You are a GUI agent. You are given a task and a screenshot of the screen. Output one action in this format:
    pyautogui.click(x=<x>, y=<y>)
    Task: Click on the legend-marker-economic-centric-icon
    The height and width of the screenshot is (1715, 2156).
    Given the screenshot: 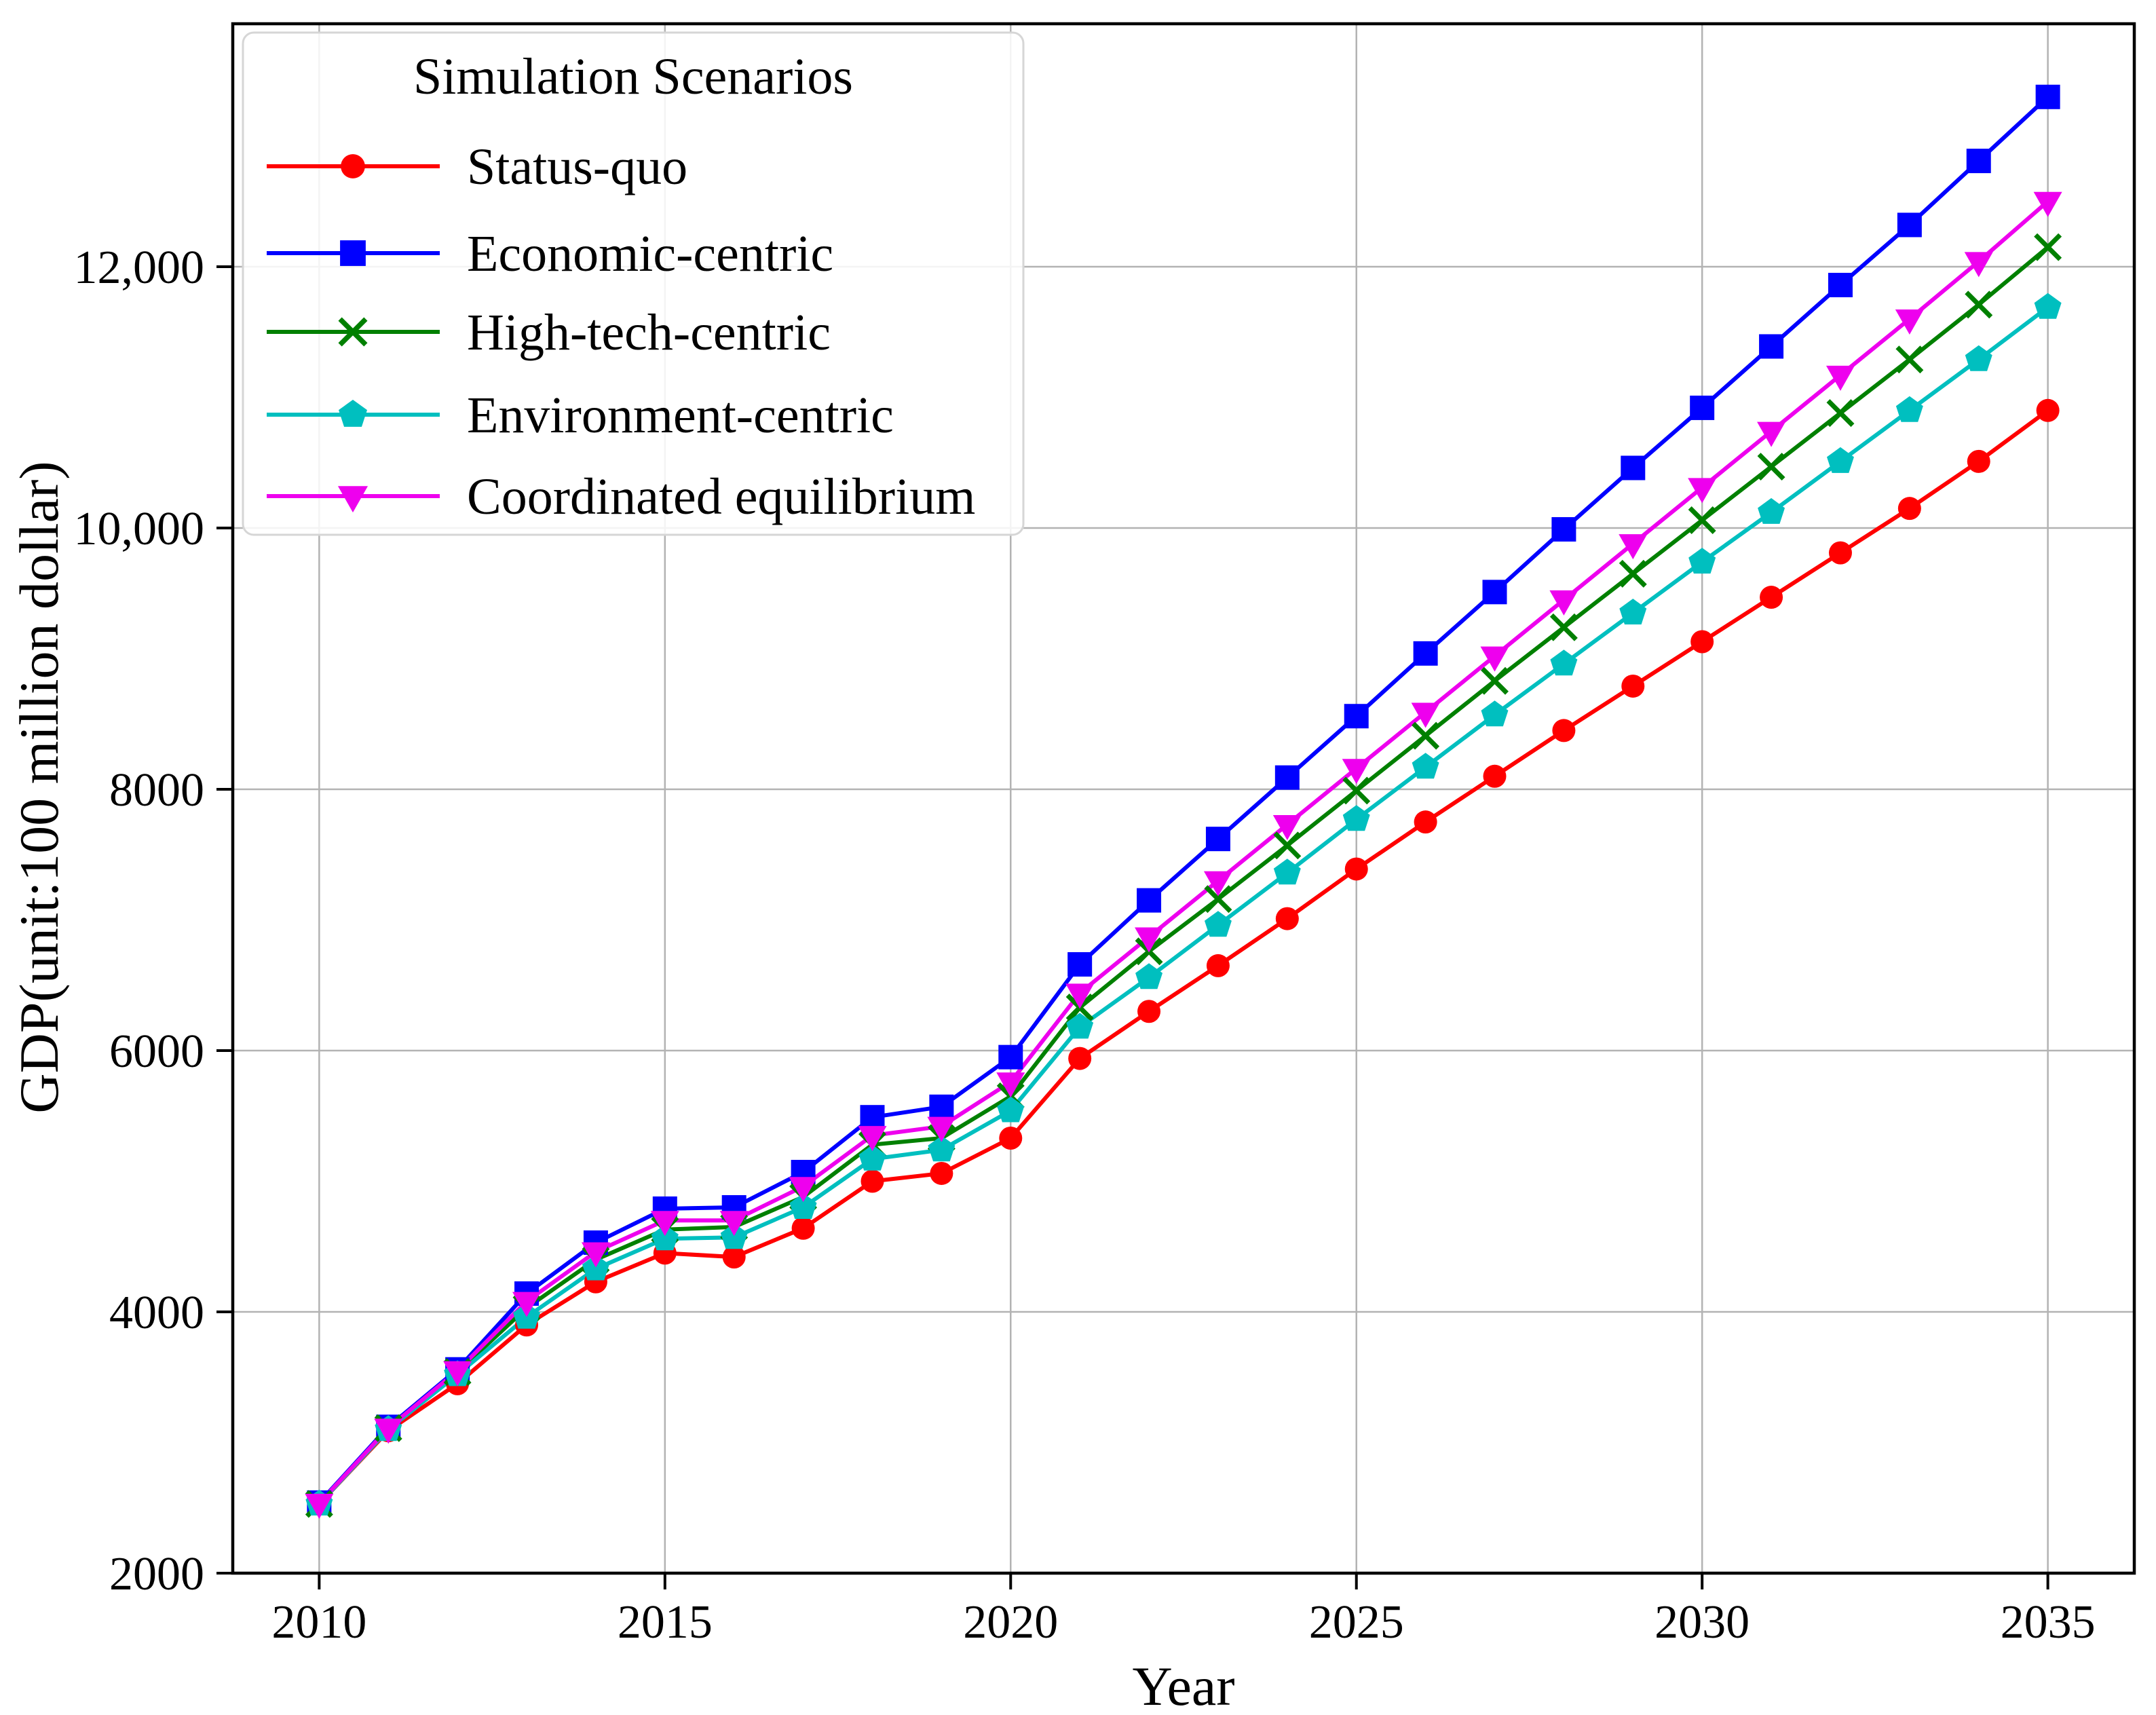 What is the action you would take?
    pyautogui.click(x=353, y=253)
    